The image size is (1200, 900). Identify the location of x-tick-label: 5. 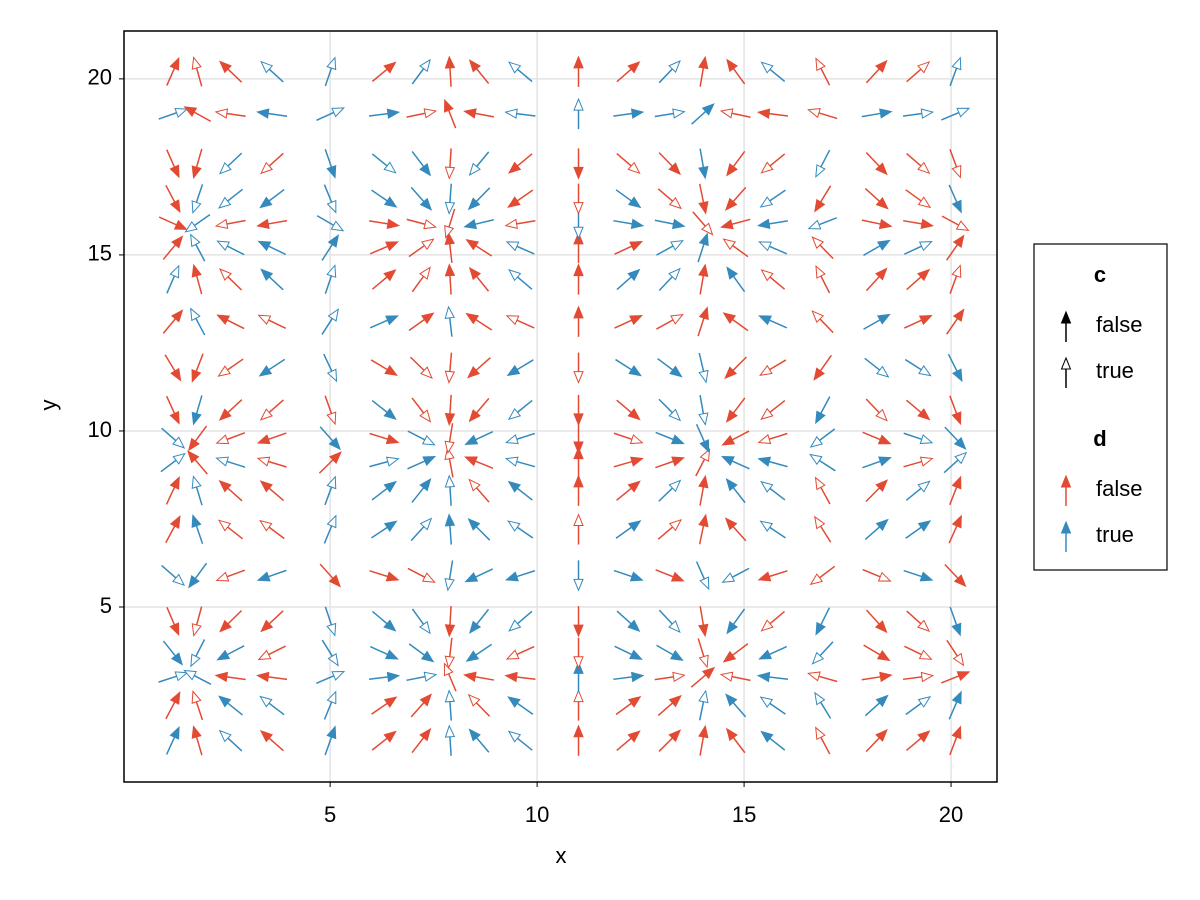
(330, 814).